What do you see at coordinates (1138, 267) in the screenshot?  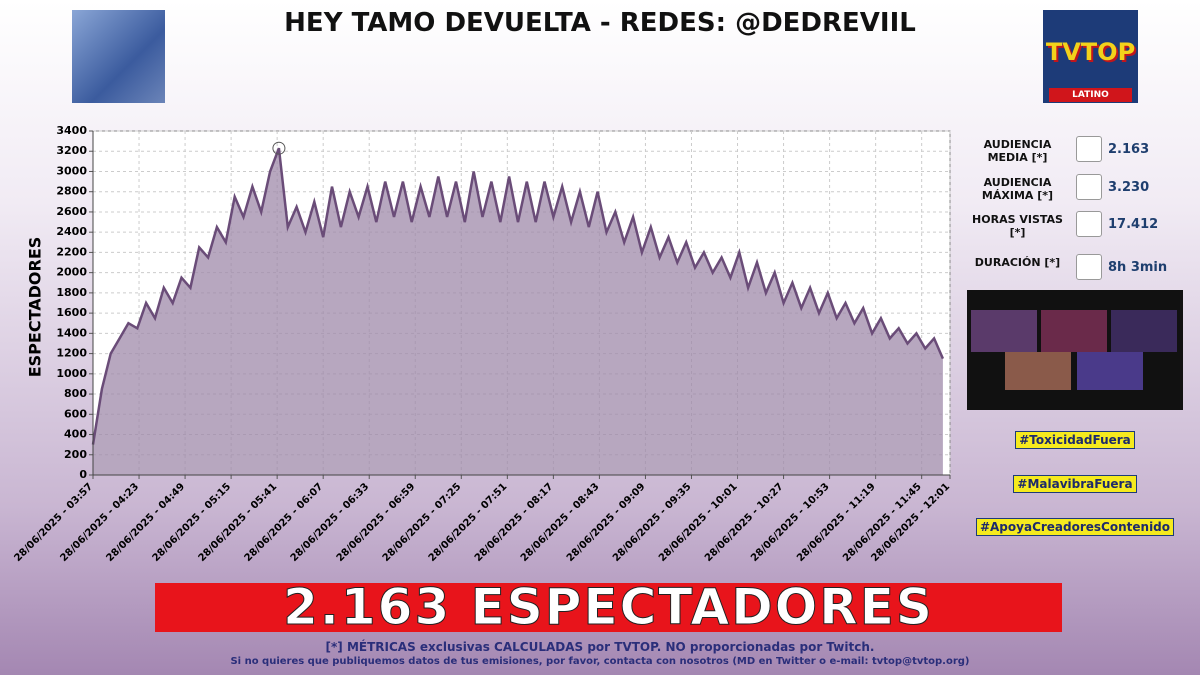 I see `stat-value: 8h 3min` at bounding box center [1138, 267].